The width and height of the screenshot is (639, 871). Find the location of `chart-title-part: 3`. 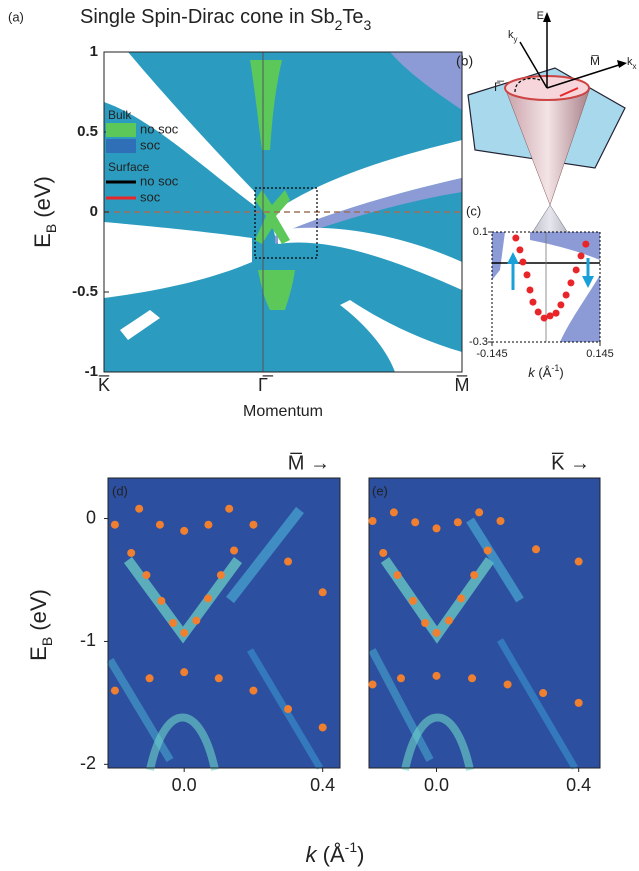

chart-title-part: 3 is located at coordinates (368, 25).